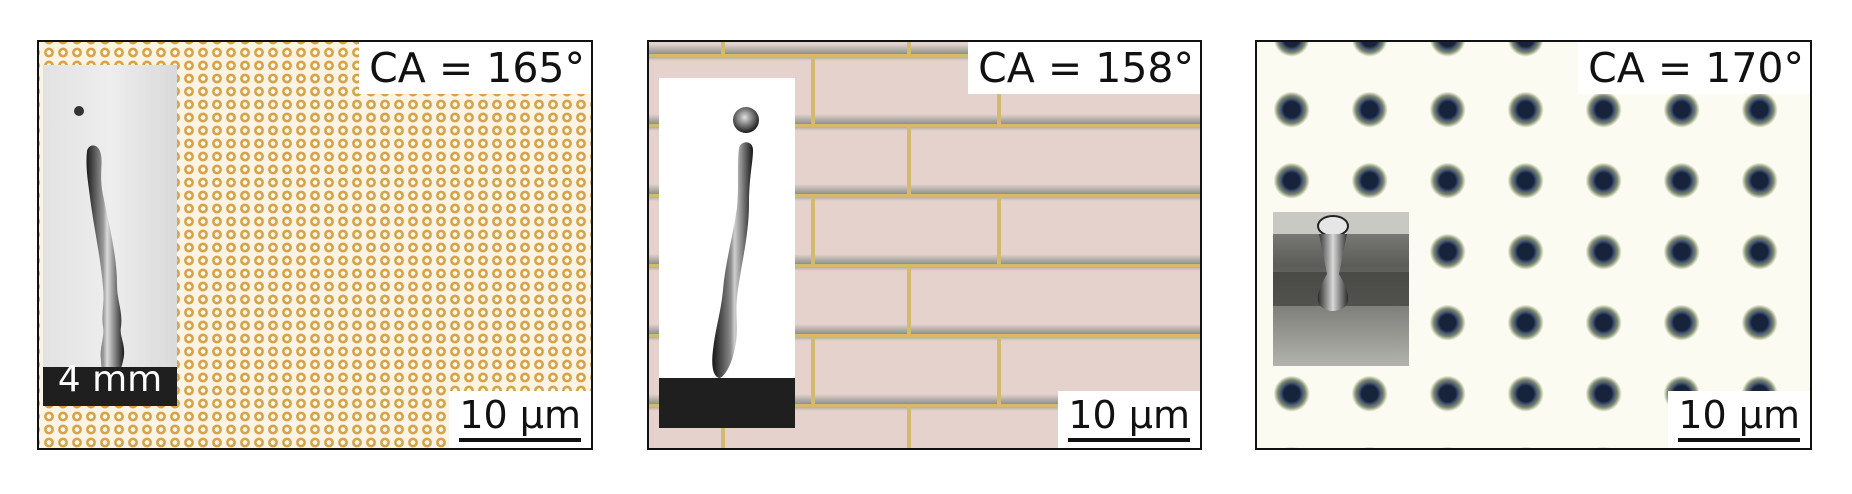 The width and height of the screenshot is (1852, 494). I want to click on contact-angle-label: CA = 170°, so click(1694, 68).